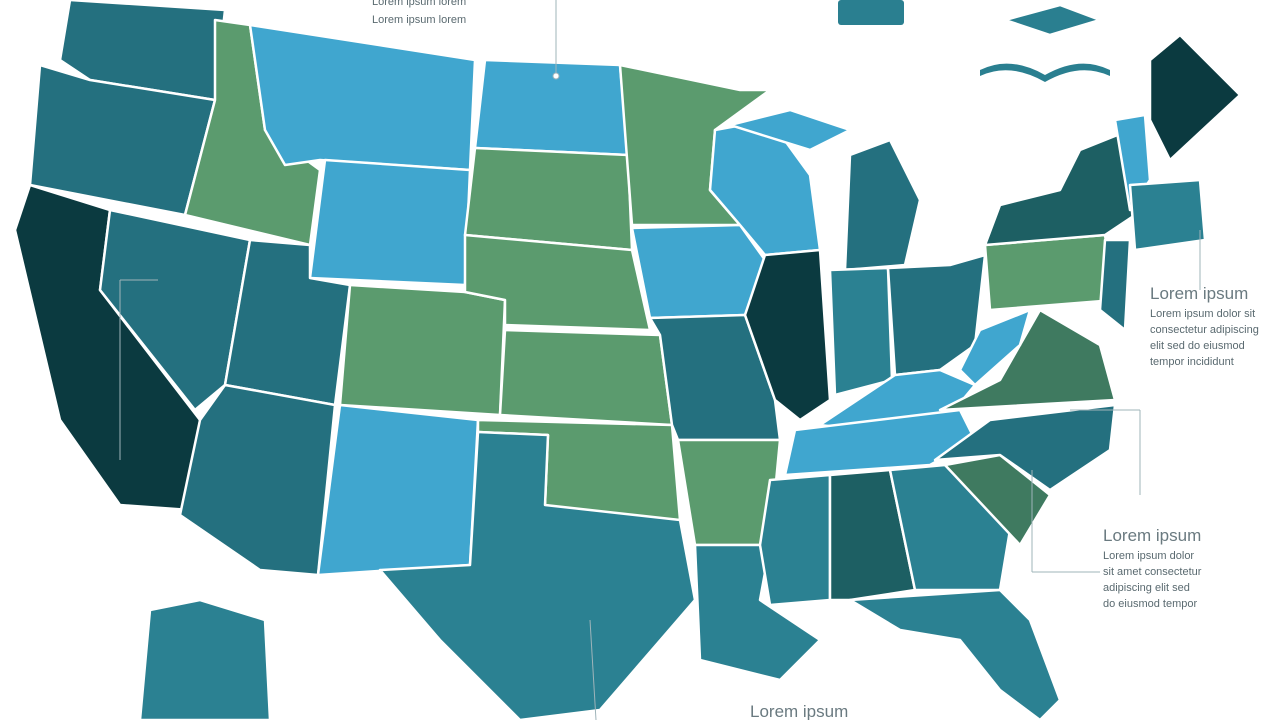 Image resolution: width=1280 pixels, height=720 pixels. Describe the element at coordinates (1150, 604) in the screenshot. I see `callout-line: do eiusmod tempor` at that location.